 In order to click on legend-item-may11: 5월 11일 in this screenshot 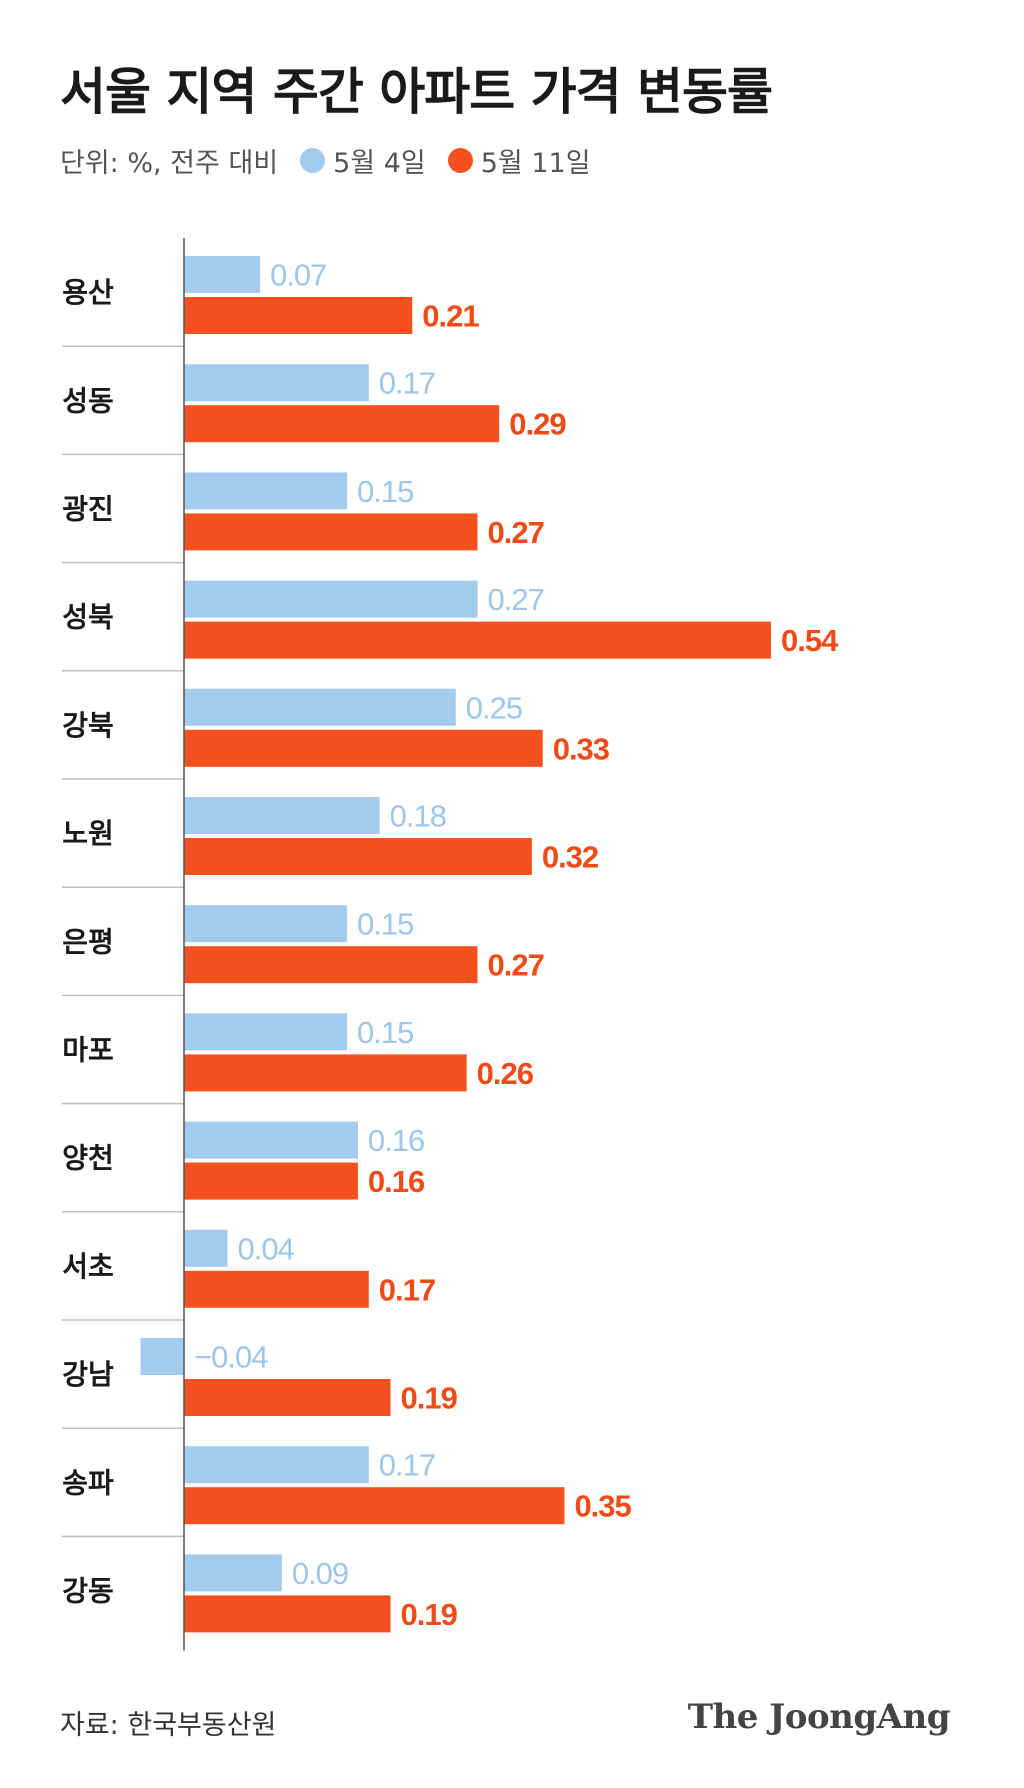, I will do `click(519, 160)`.